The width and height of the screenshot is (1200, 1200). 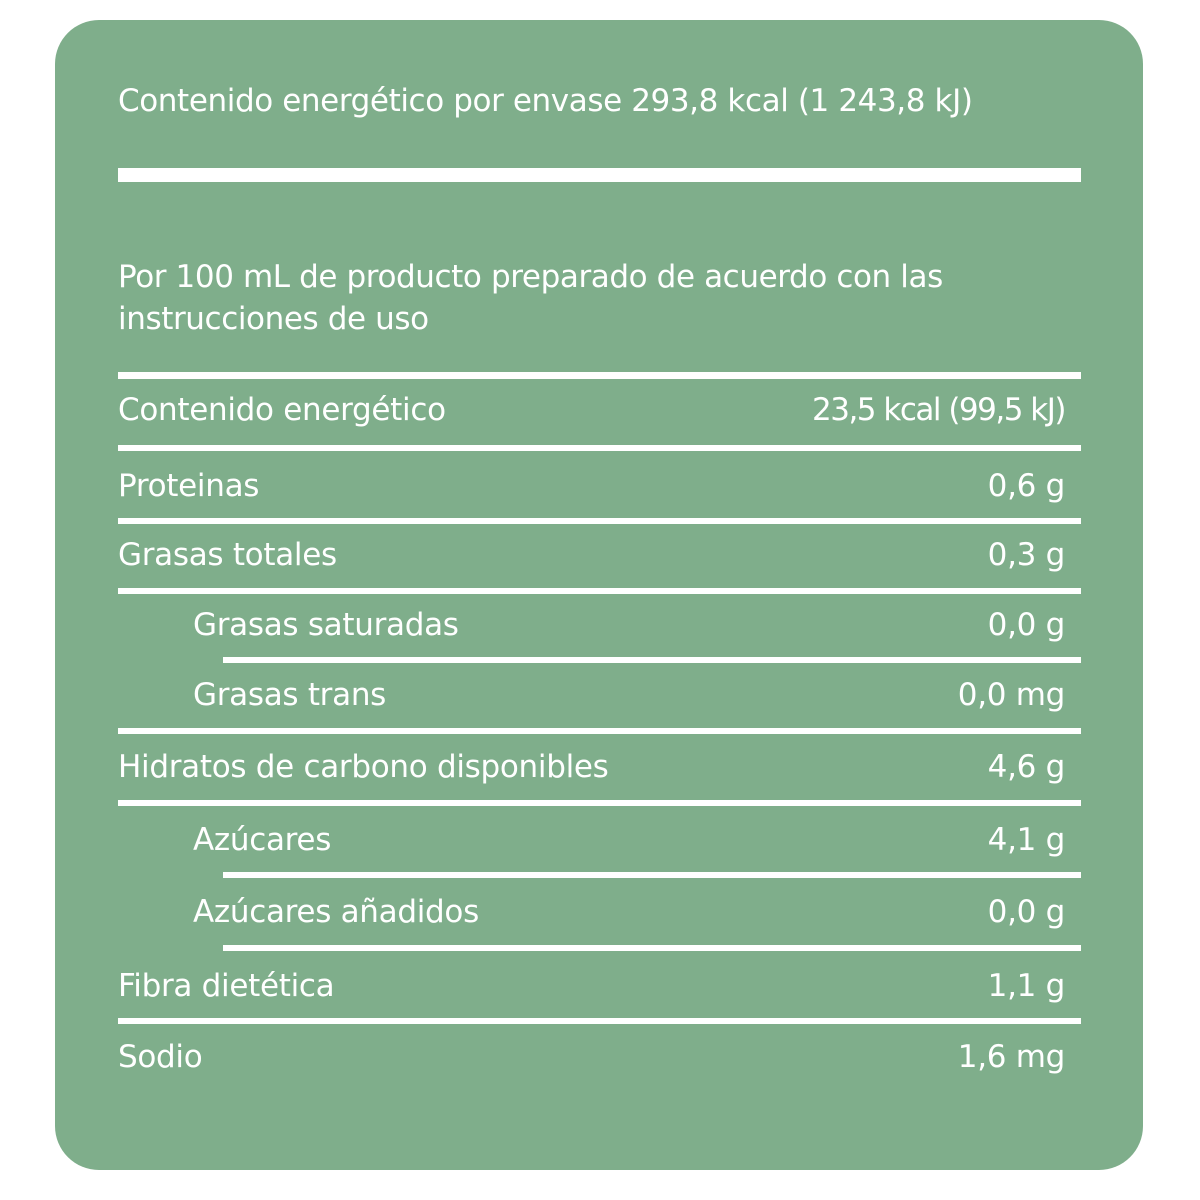 What do you see at coordinates (189, 486) in the screenshot?
I see `nutrient-label: Proteinas` at bounding box center [189, 486].